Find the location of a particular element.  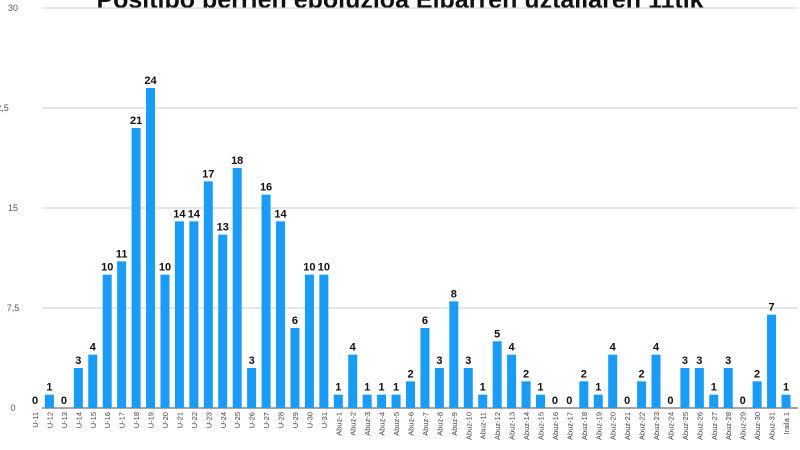

data-label: 7 is located at coordinates (771, 308).